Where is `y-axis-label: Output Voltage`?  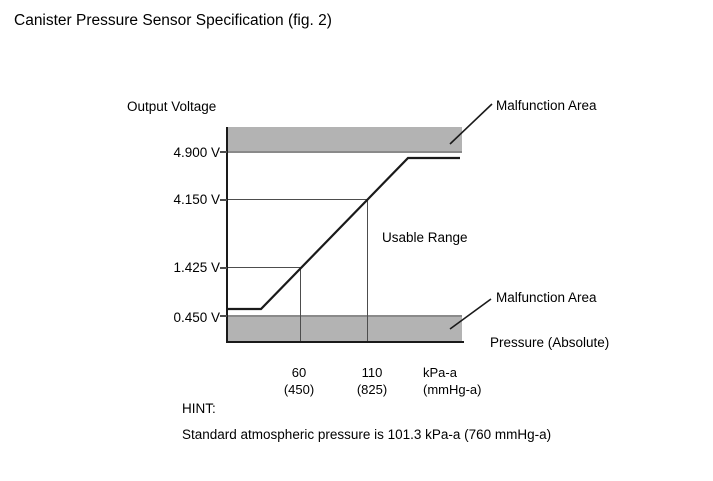
y-axis-label: Output Voltage is located at coordinates (172, 106).